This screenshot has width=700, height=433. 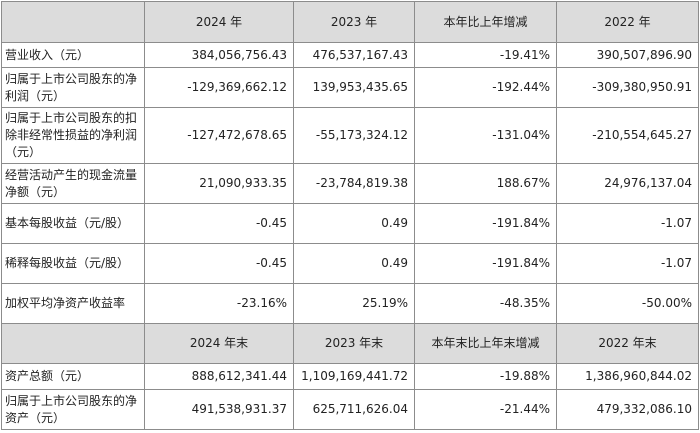 What do you see at coordinates (219, 22) in the screenshot?
I see `cell: 2024 年` at bounding box center [219, 22].